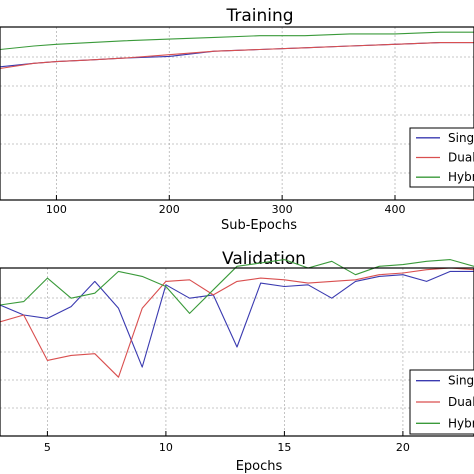 The width and height of the screenshot is (474, 474). Describe the element at coordinates (227, 442) in the screenshot. I see `x-ticks: 5 10 15 20` at that location.